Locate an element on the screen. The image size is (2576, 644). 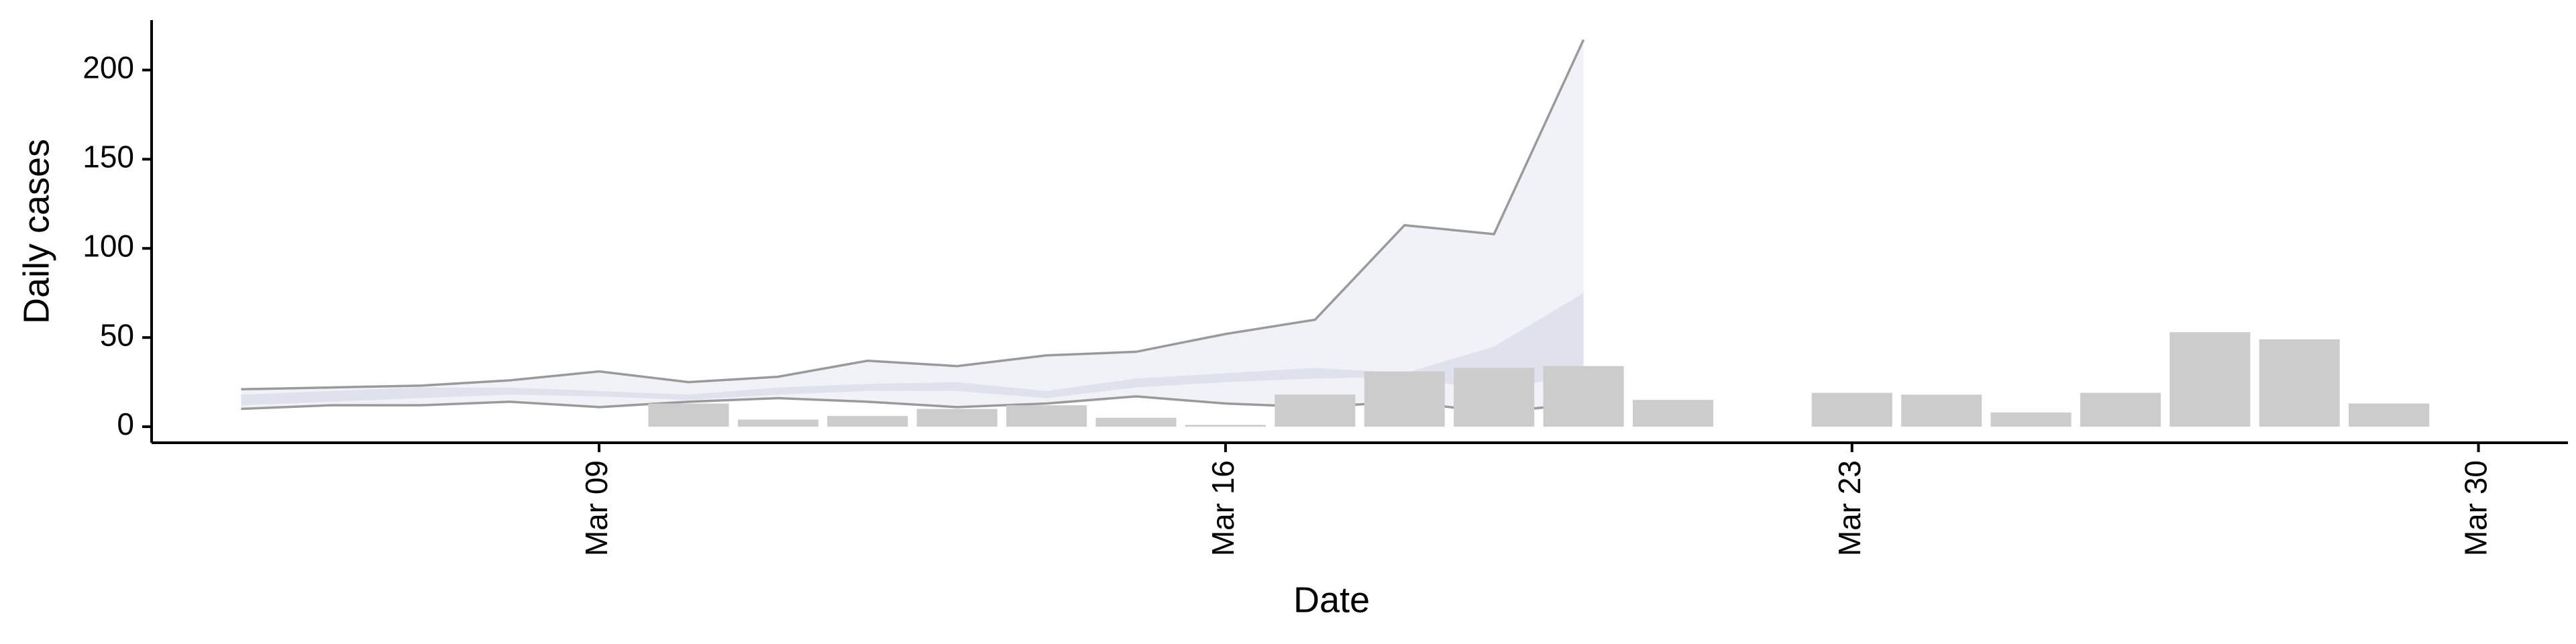
x-tick-label: Mar 16 is located at coordinates (1222, 508).